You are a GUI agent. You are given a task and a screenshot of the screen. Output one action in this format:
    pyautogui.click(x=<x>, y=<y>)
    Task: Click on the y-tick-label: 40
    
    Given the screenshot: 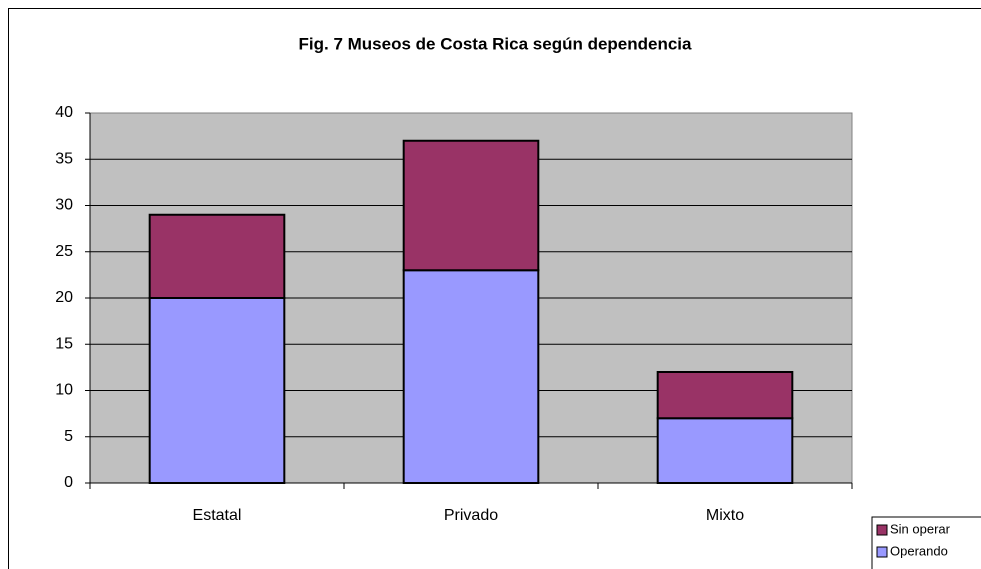 What is the action you would take?
    pyautogui.click(x=64, y=112)
    